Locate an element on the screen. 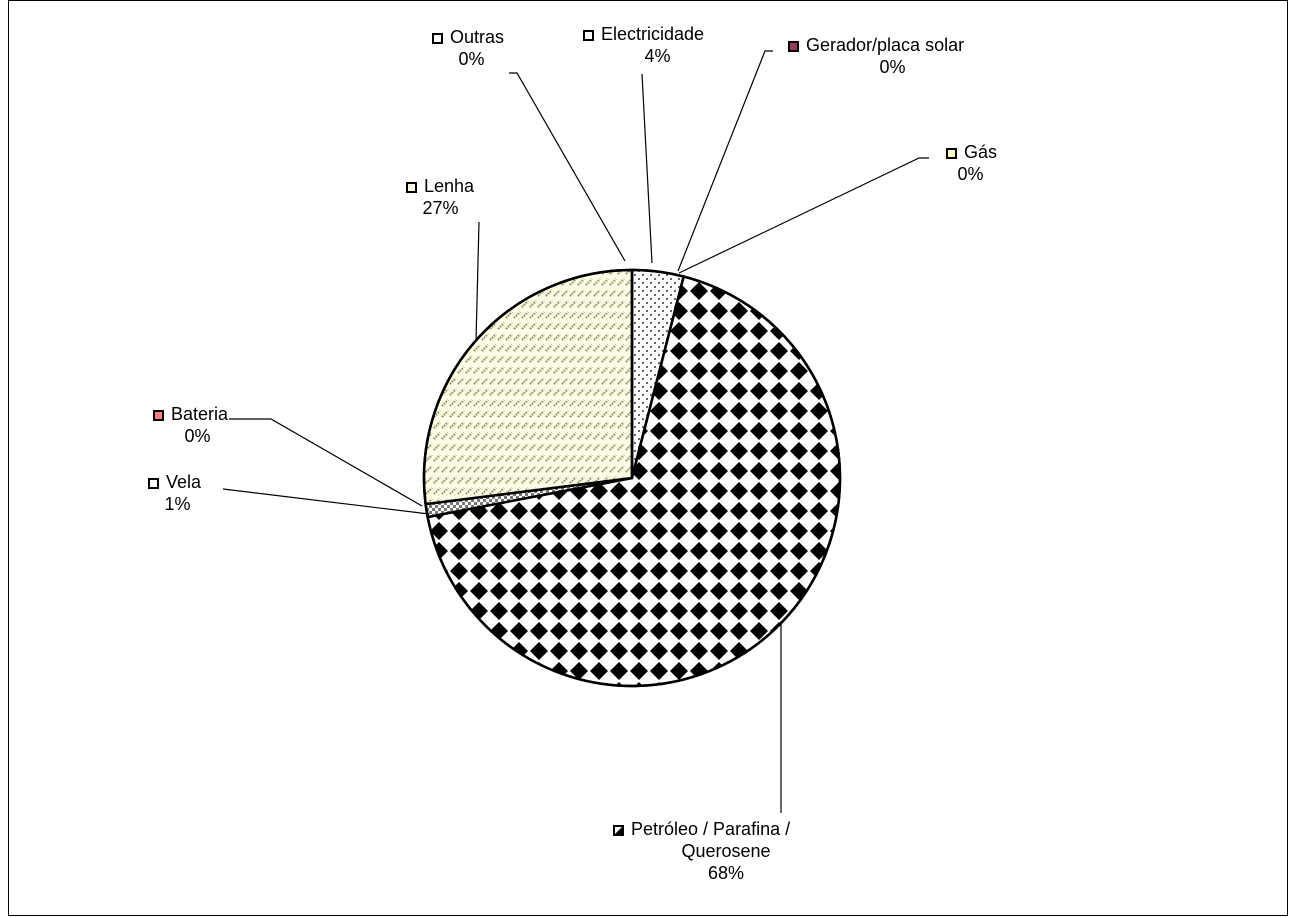 Image resolution: width=1291 pixels, height=918 pixels. legend-key-outras is located at coordinates (437, 38).